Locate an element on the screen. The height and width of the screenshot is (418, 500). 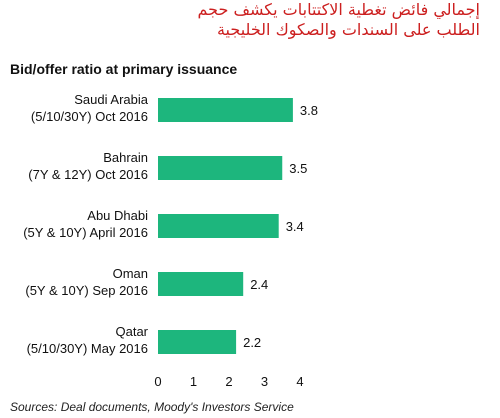
category-label-5-line-2: (5/10/30Y) May 2016 is located at coordinates (87, 348).